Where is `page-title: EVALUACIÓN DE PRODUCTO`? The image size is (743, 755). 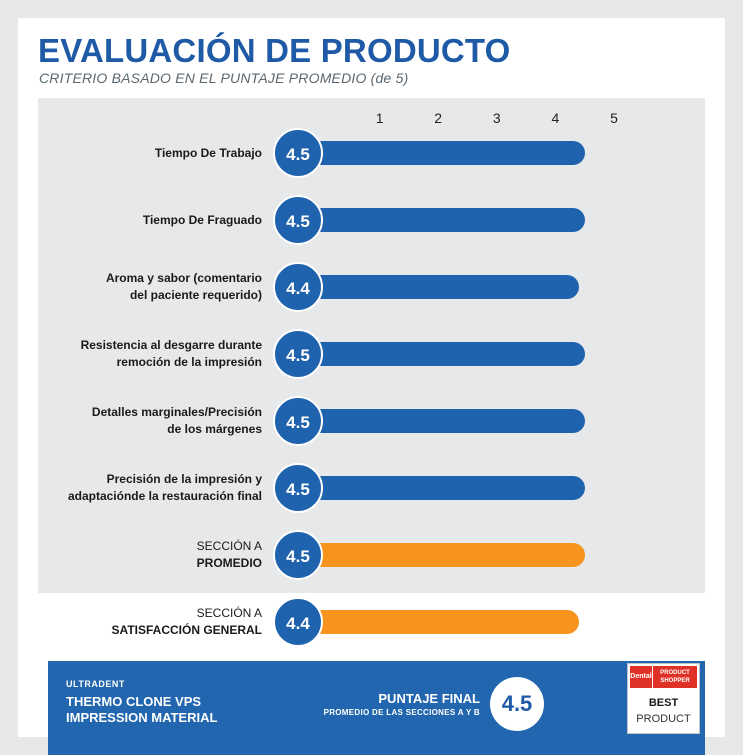
page-title: EVALUACIÓN DE PRODUCTO is located at coordinates (274, 50).